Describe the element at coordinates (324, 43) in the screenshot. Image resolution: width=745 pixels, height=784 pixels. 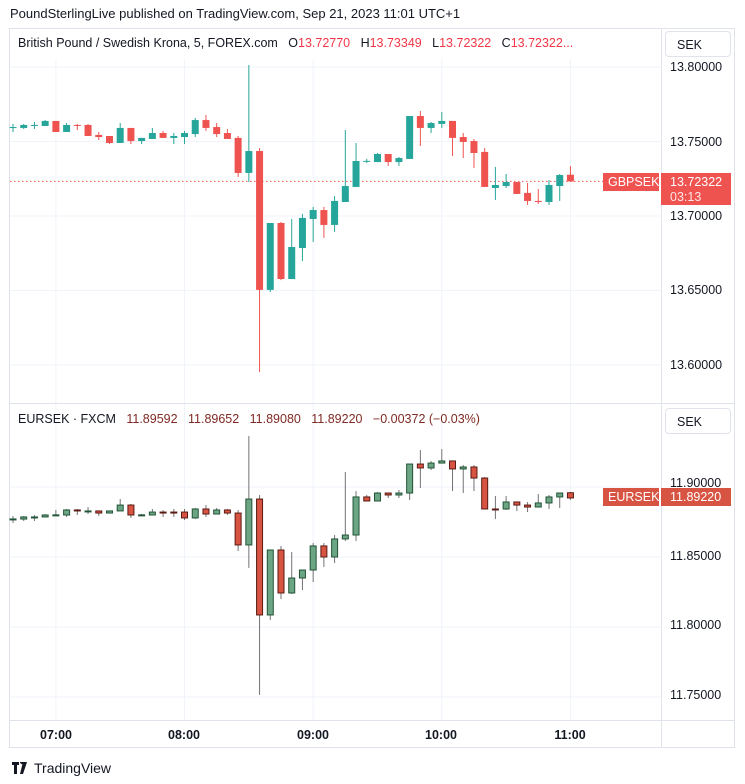
I see `open-value: 13.72770` at that location.